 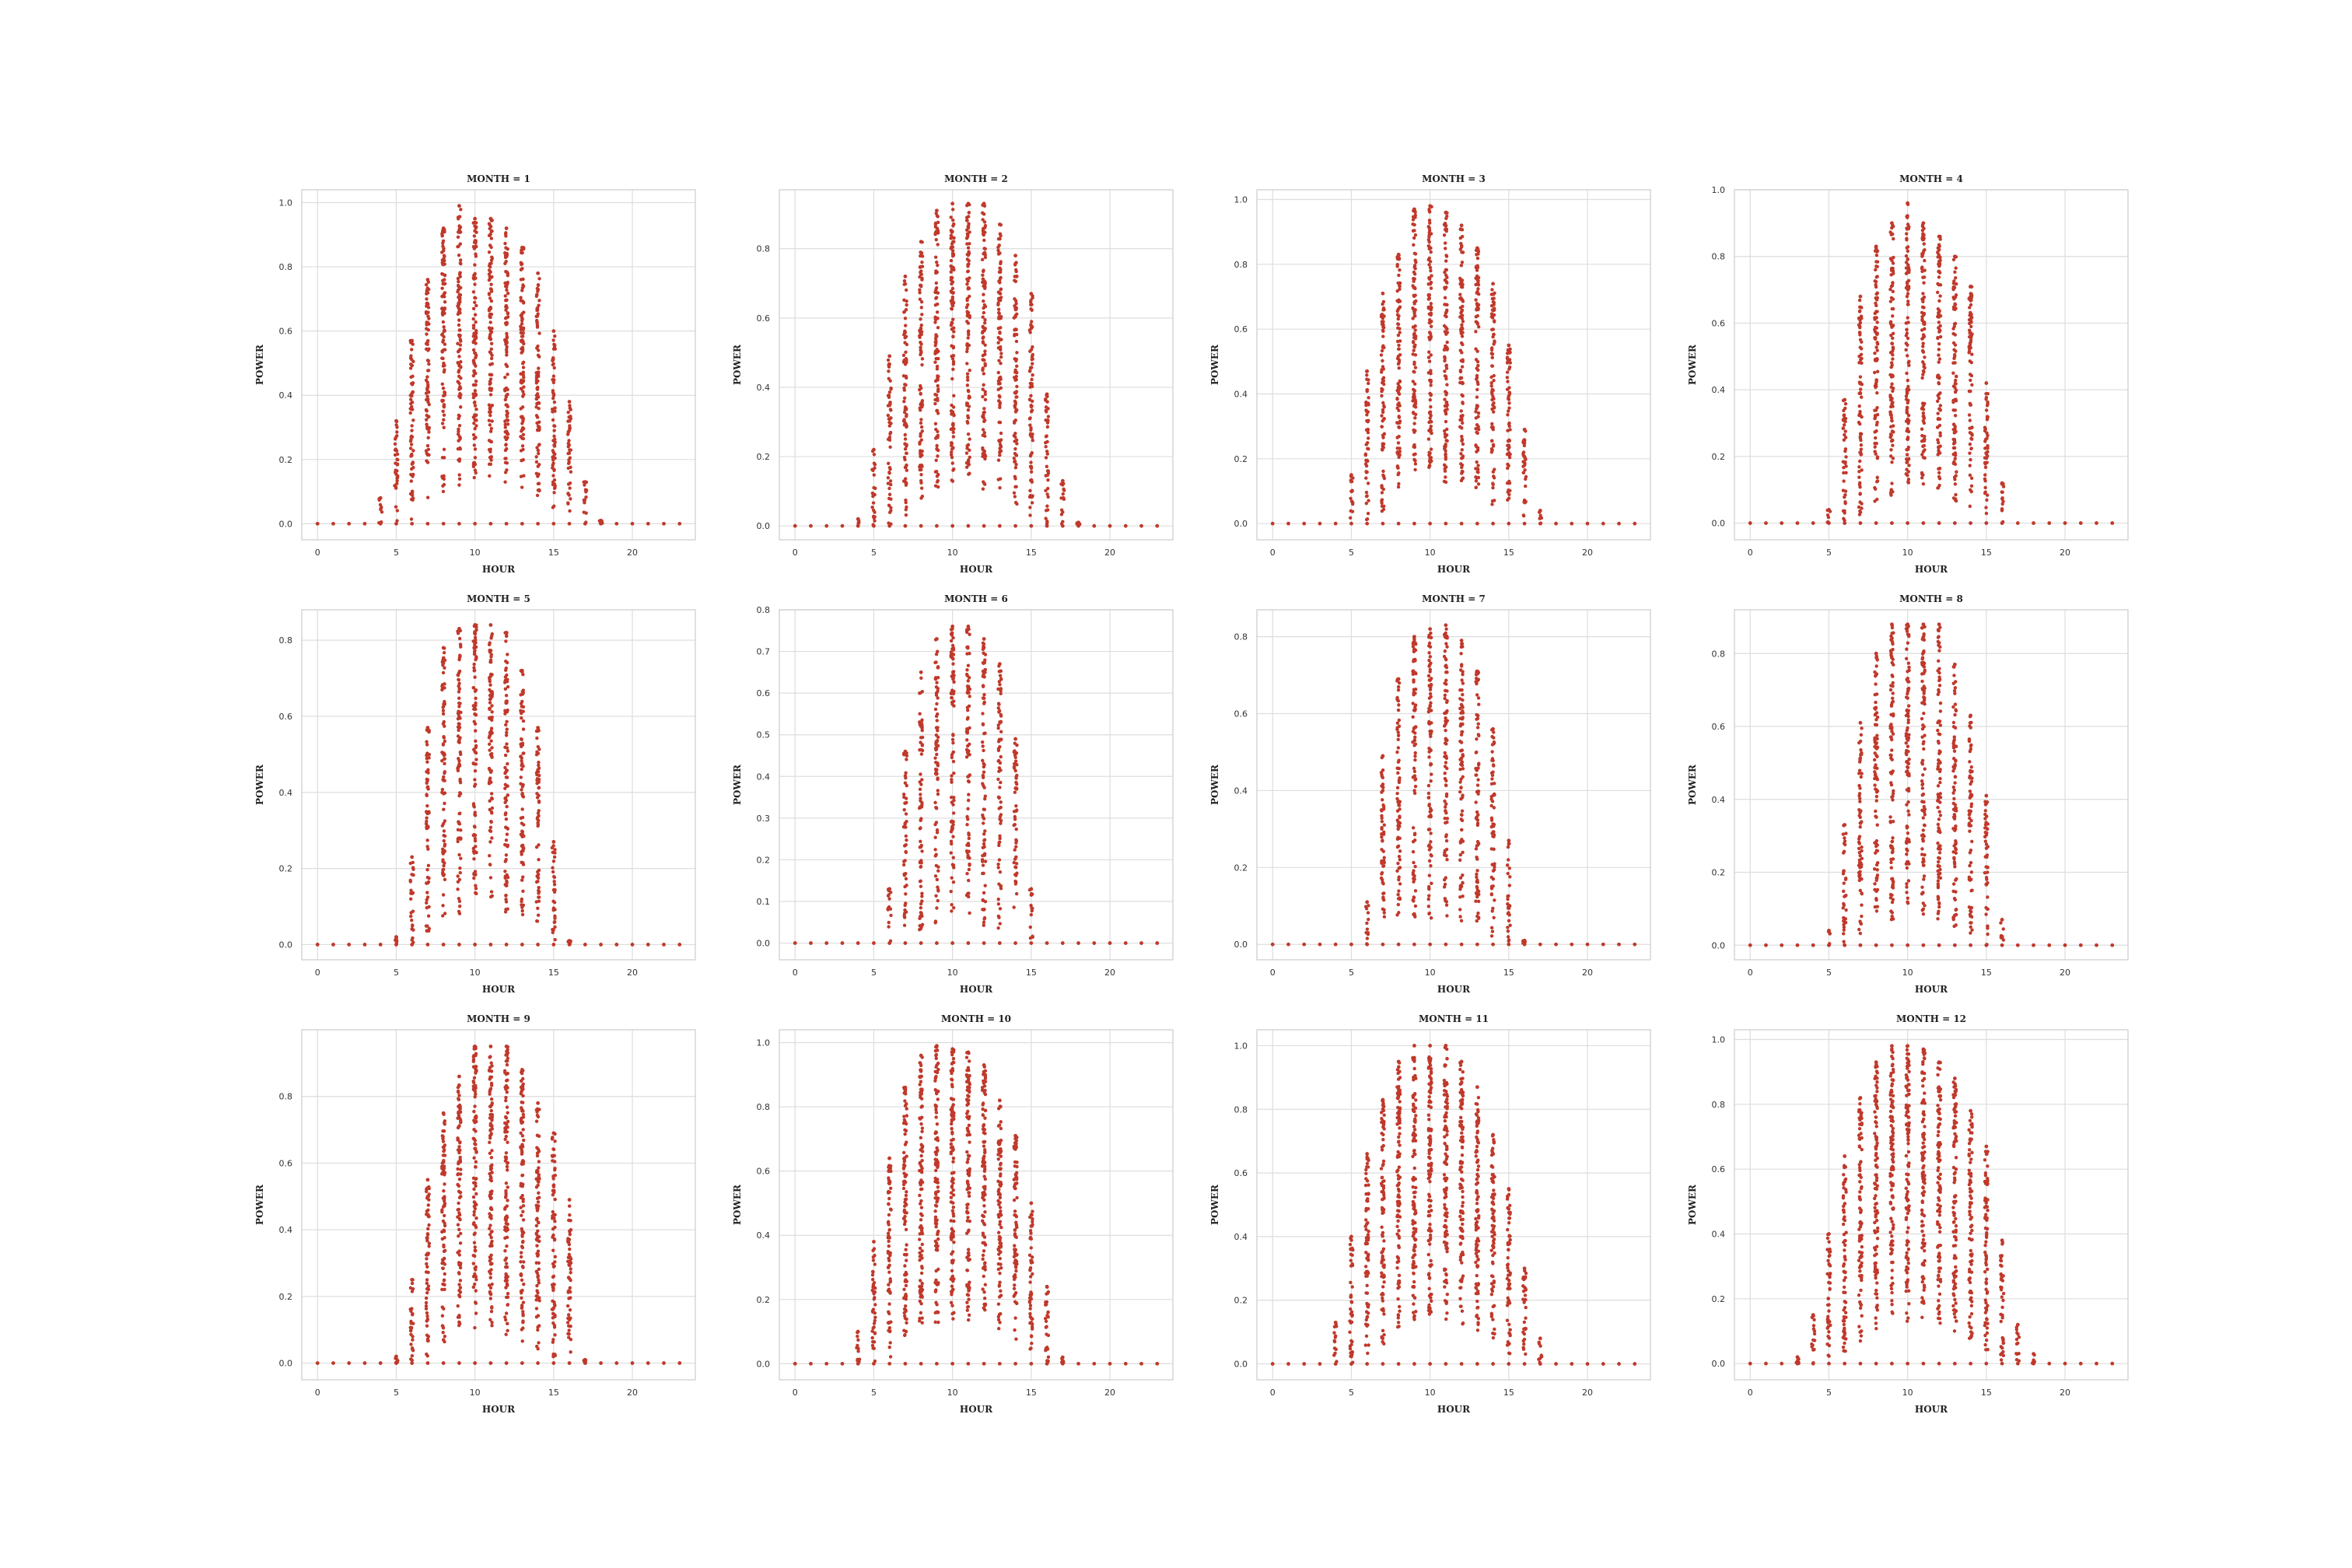 What do you see at coordinates (1031, 973) in the screenshot?
I see `x-tick-label: 15` at bounding box center [1031, 973].